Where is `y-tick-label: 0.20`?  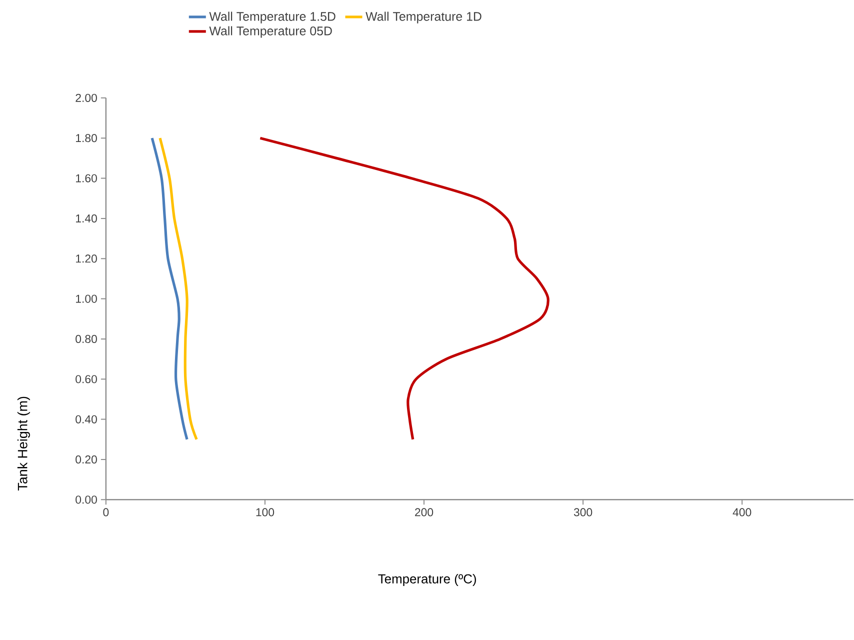 y-tick-label: 0.20 is located at coordinates (86, 460).